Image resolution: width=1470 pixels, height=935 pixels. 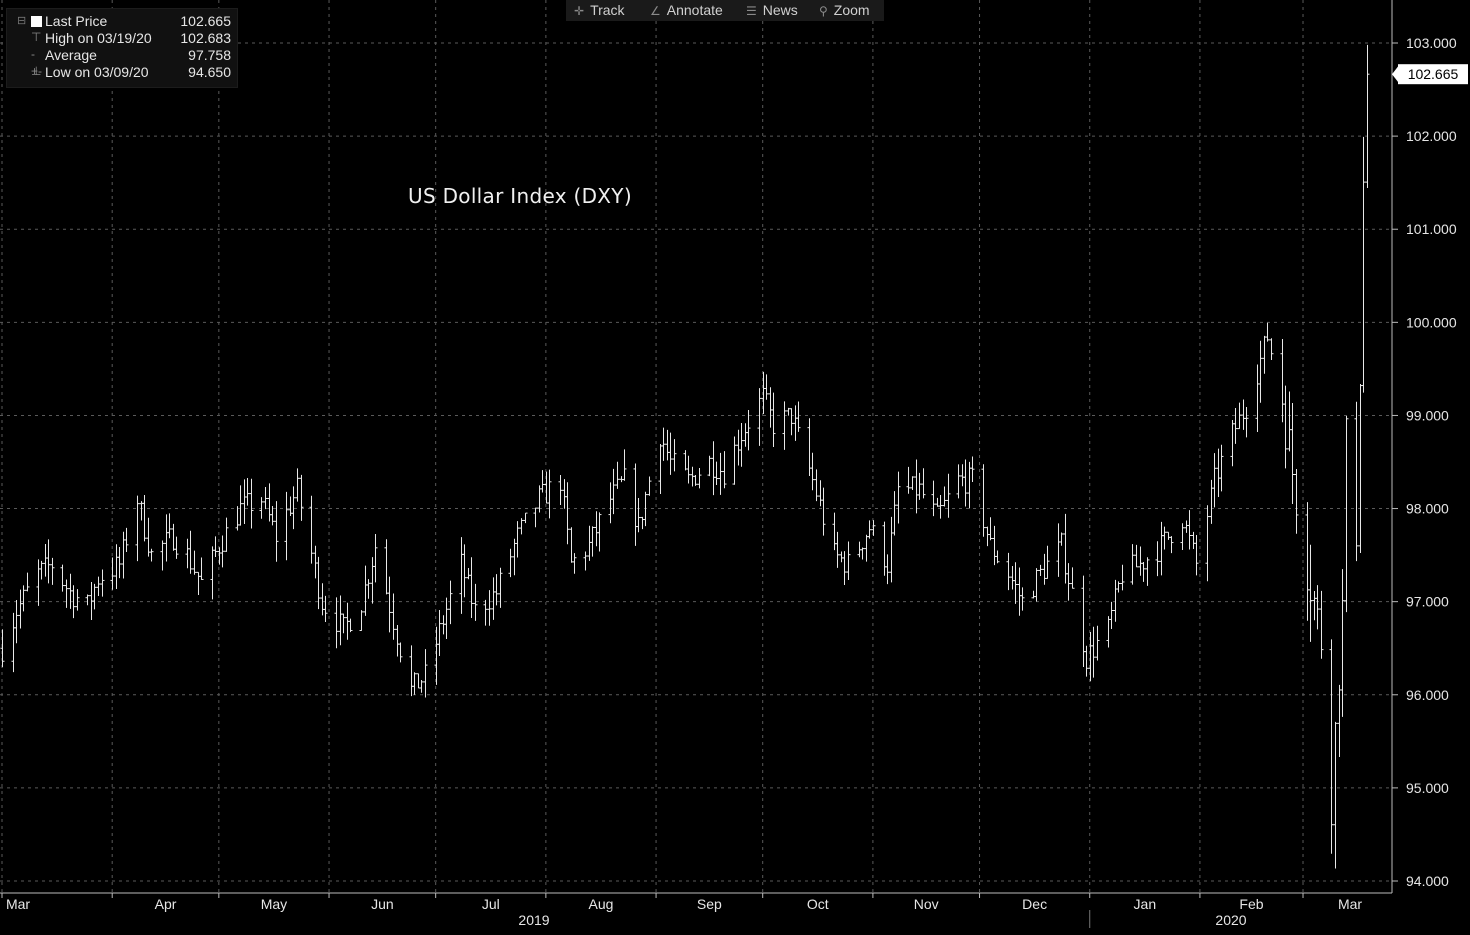 I want to click on news-button: ☰ News, so click(x=772, y=10).